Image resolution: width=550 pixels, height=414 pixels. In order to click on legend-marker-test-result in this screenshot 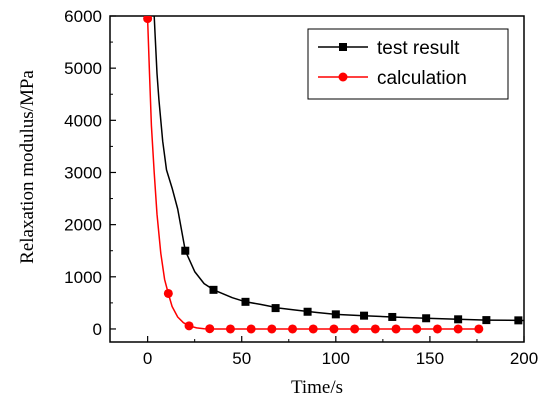, I will do `click(343, 47)`.